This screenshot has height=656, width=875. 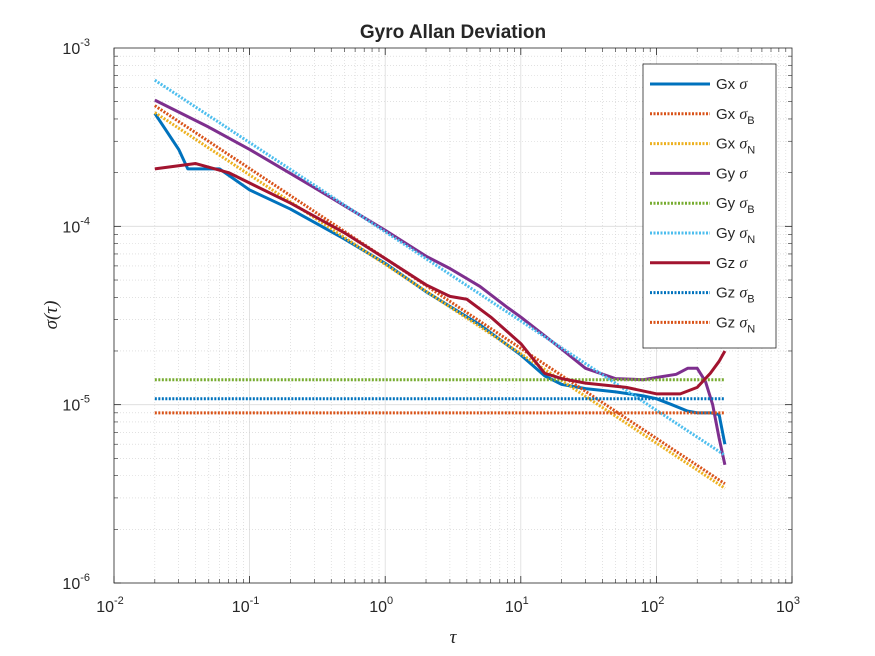 I want to click on legend-entry: Gy σN, so click(x=735, y=235).